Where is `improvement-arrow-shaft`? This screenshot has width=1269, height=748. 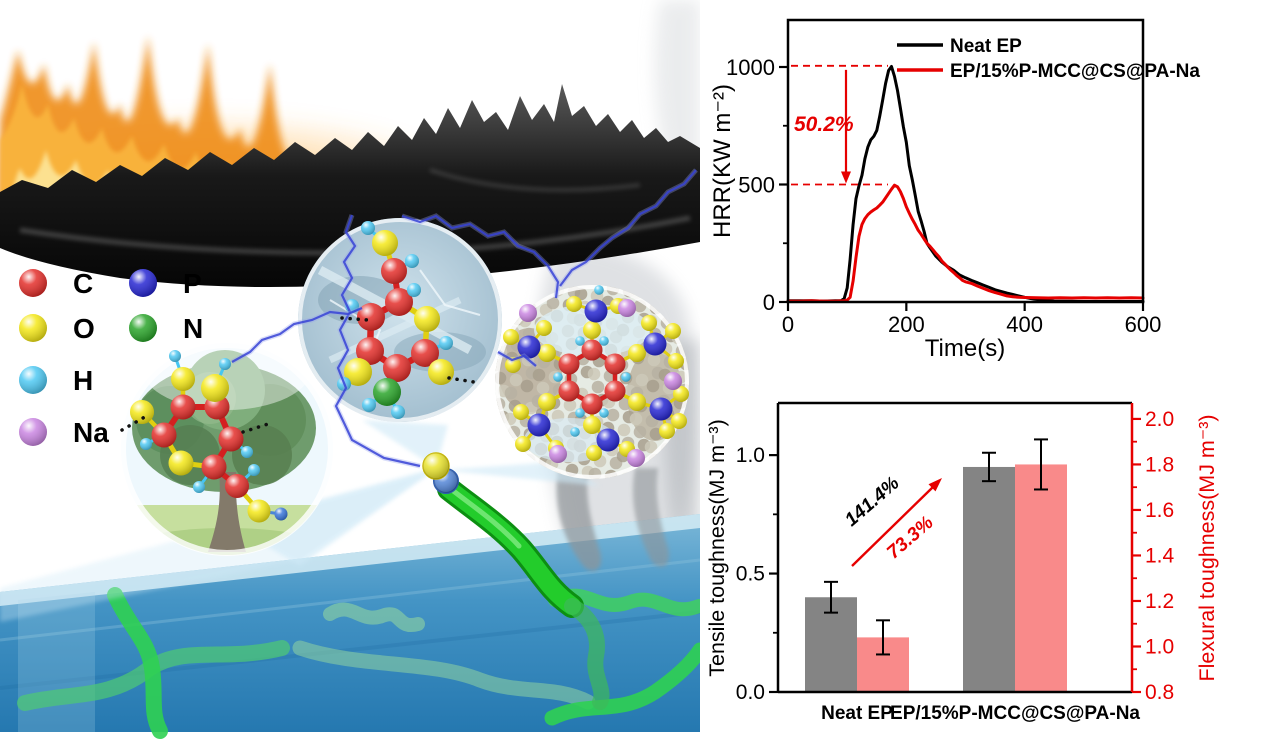 improvement-arrow-shaft is located at coordinates (892, 526).